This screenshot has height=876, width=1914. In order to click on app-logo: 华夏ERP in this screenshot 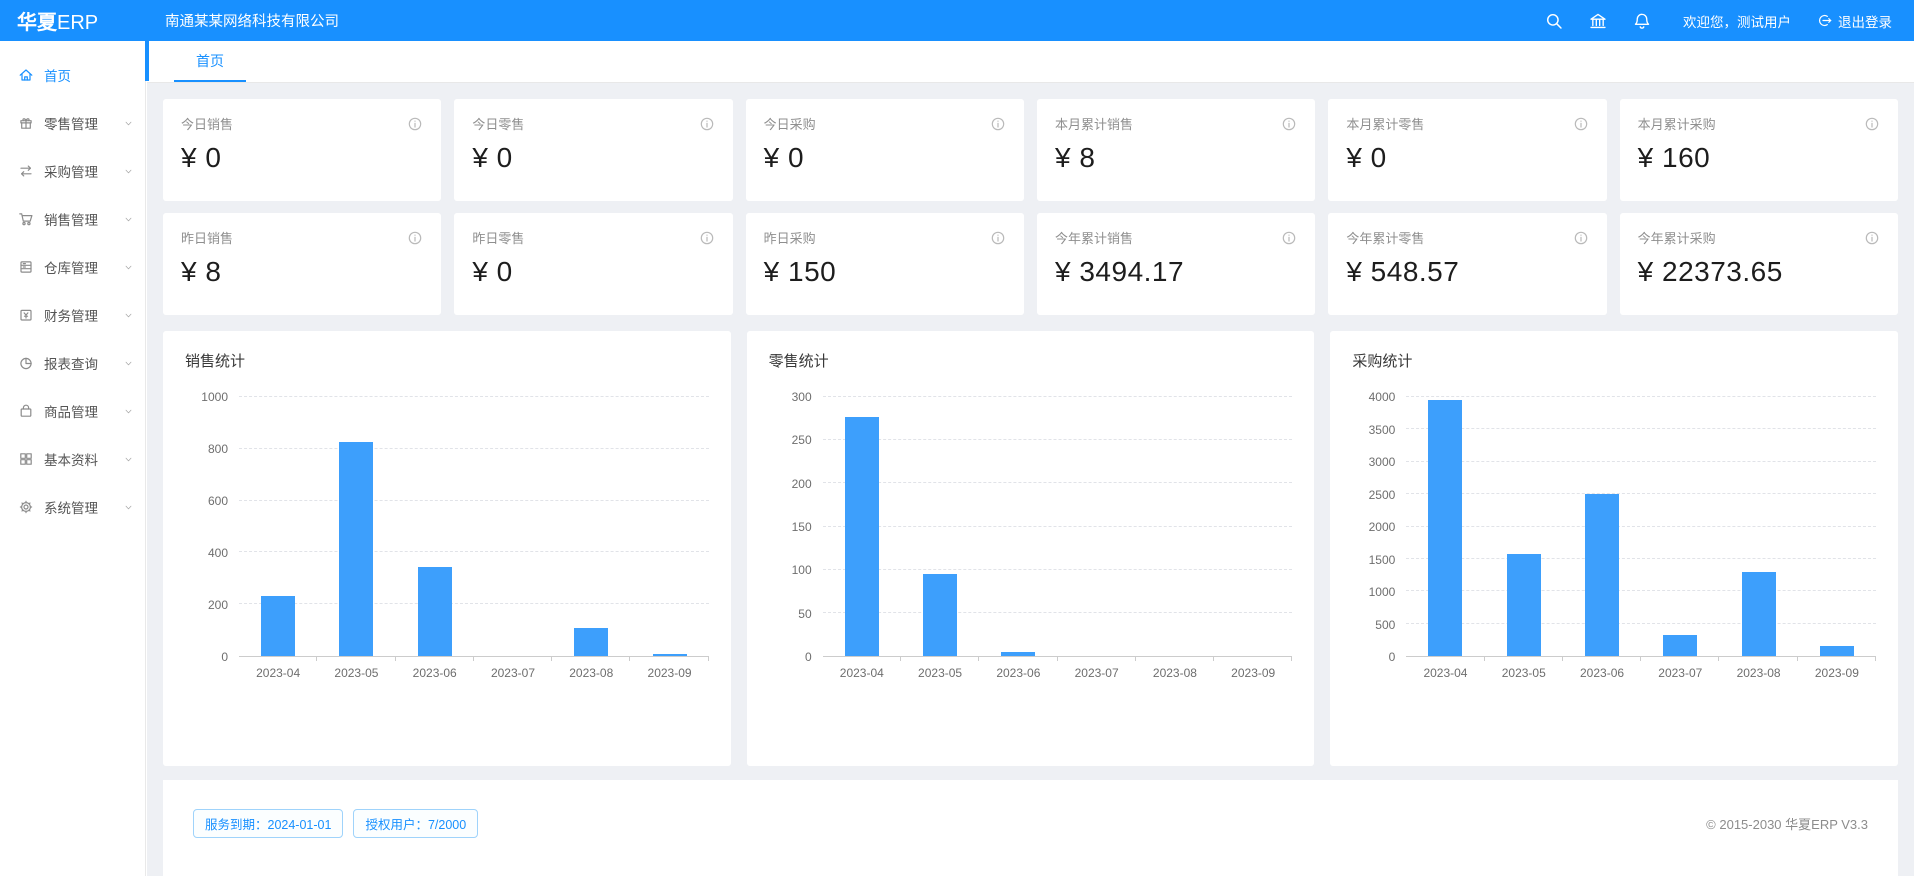, I will do `click(73, 20)`.